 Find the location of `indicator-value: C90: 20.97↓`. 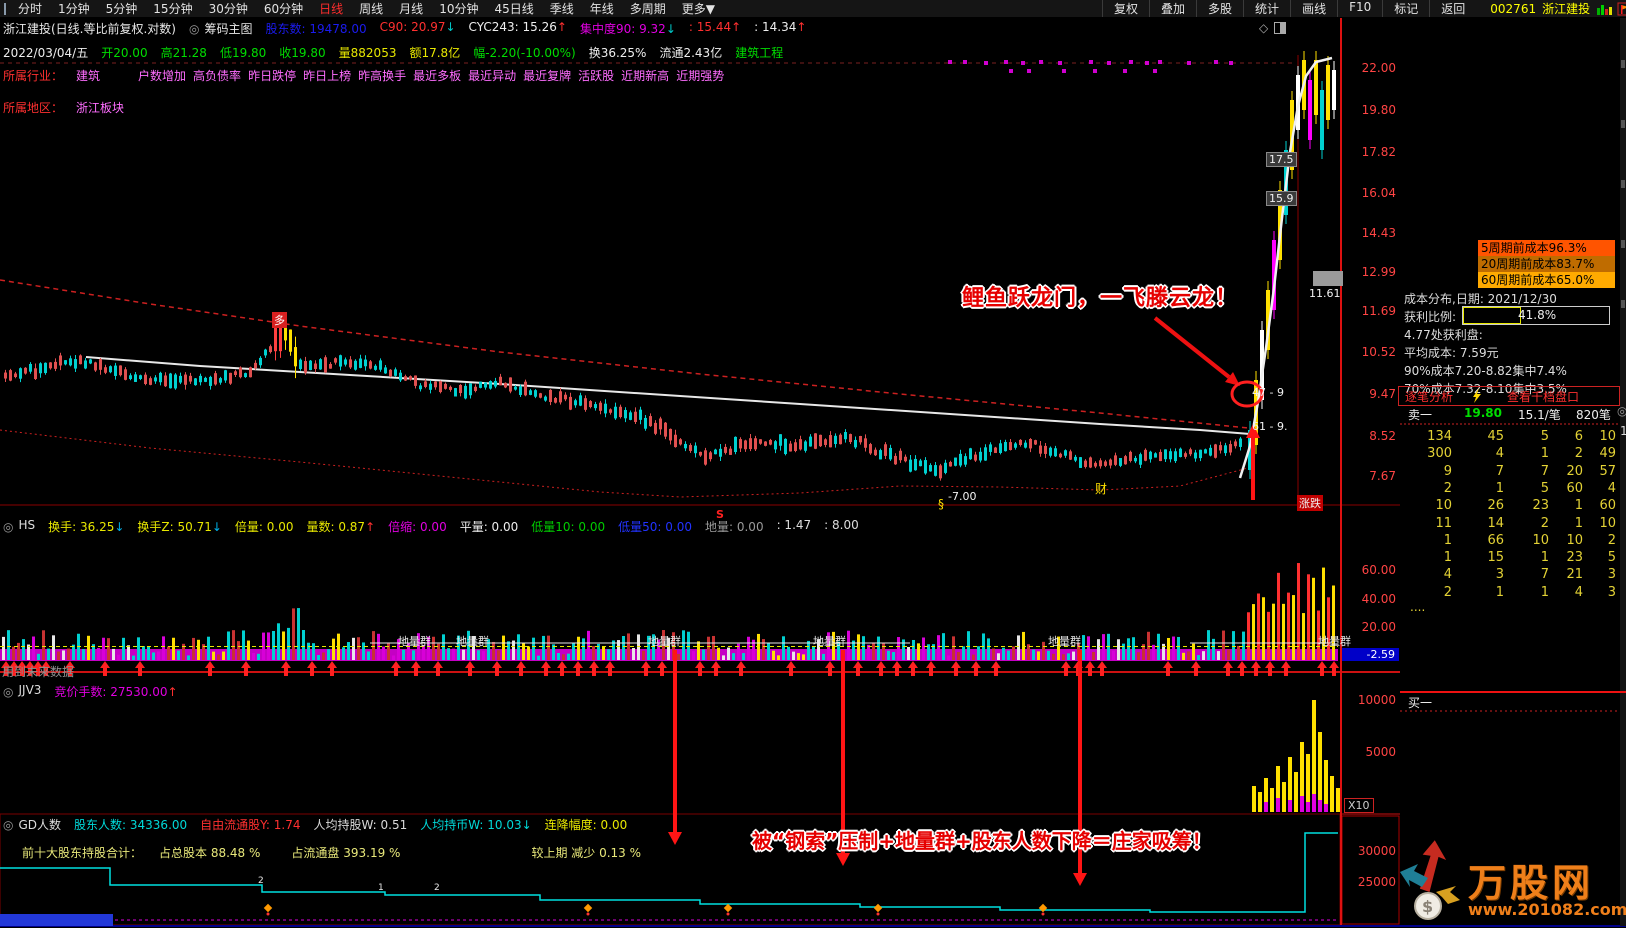

indicator-value: C90: 20.97↓ is located at coordinates (417, 27).